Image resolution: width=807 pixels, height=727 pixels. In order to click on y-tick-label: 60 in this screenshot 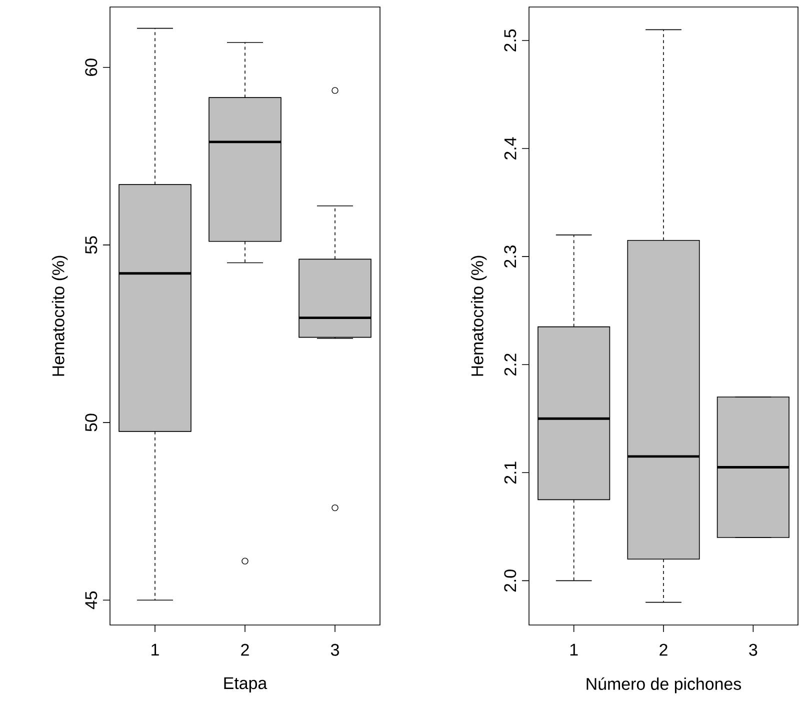, I will do `click(91, 67)`.